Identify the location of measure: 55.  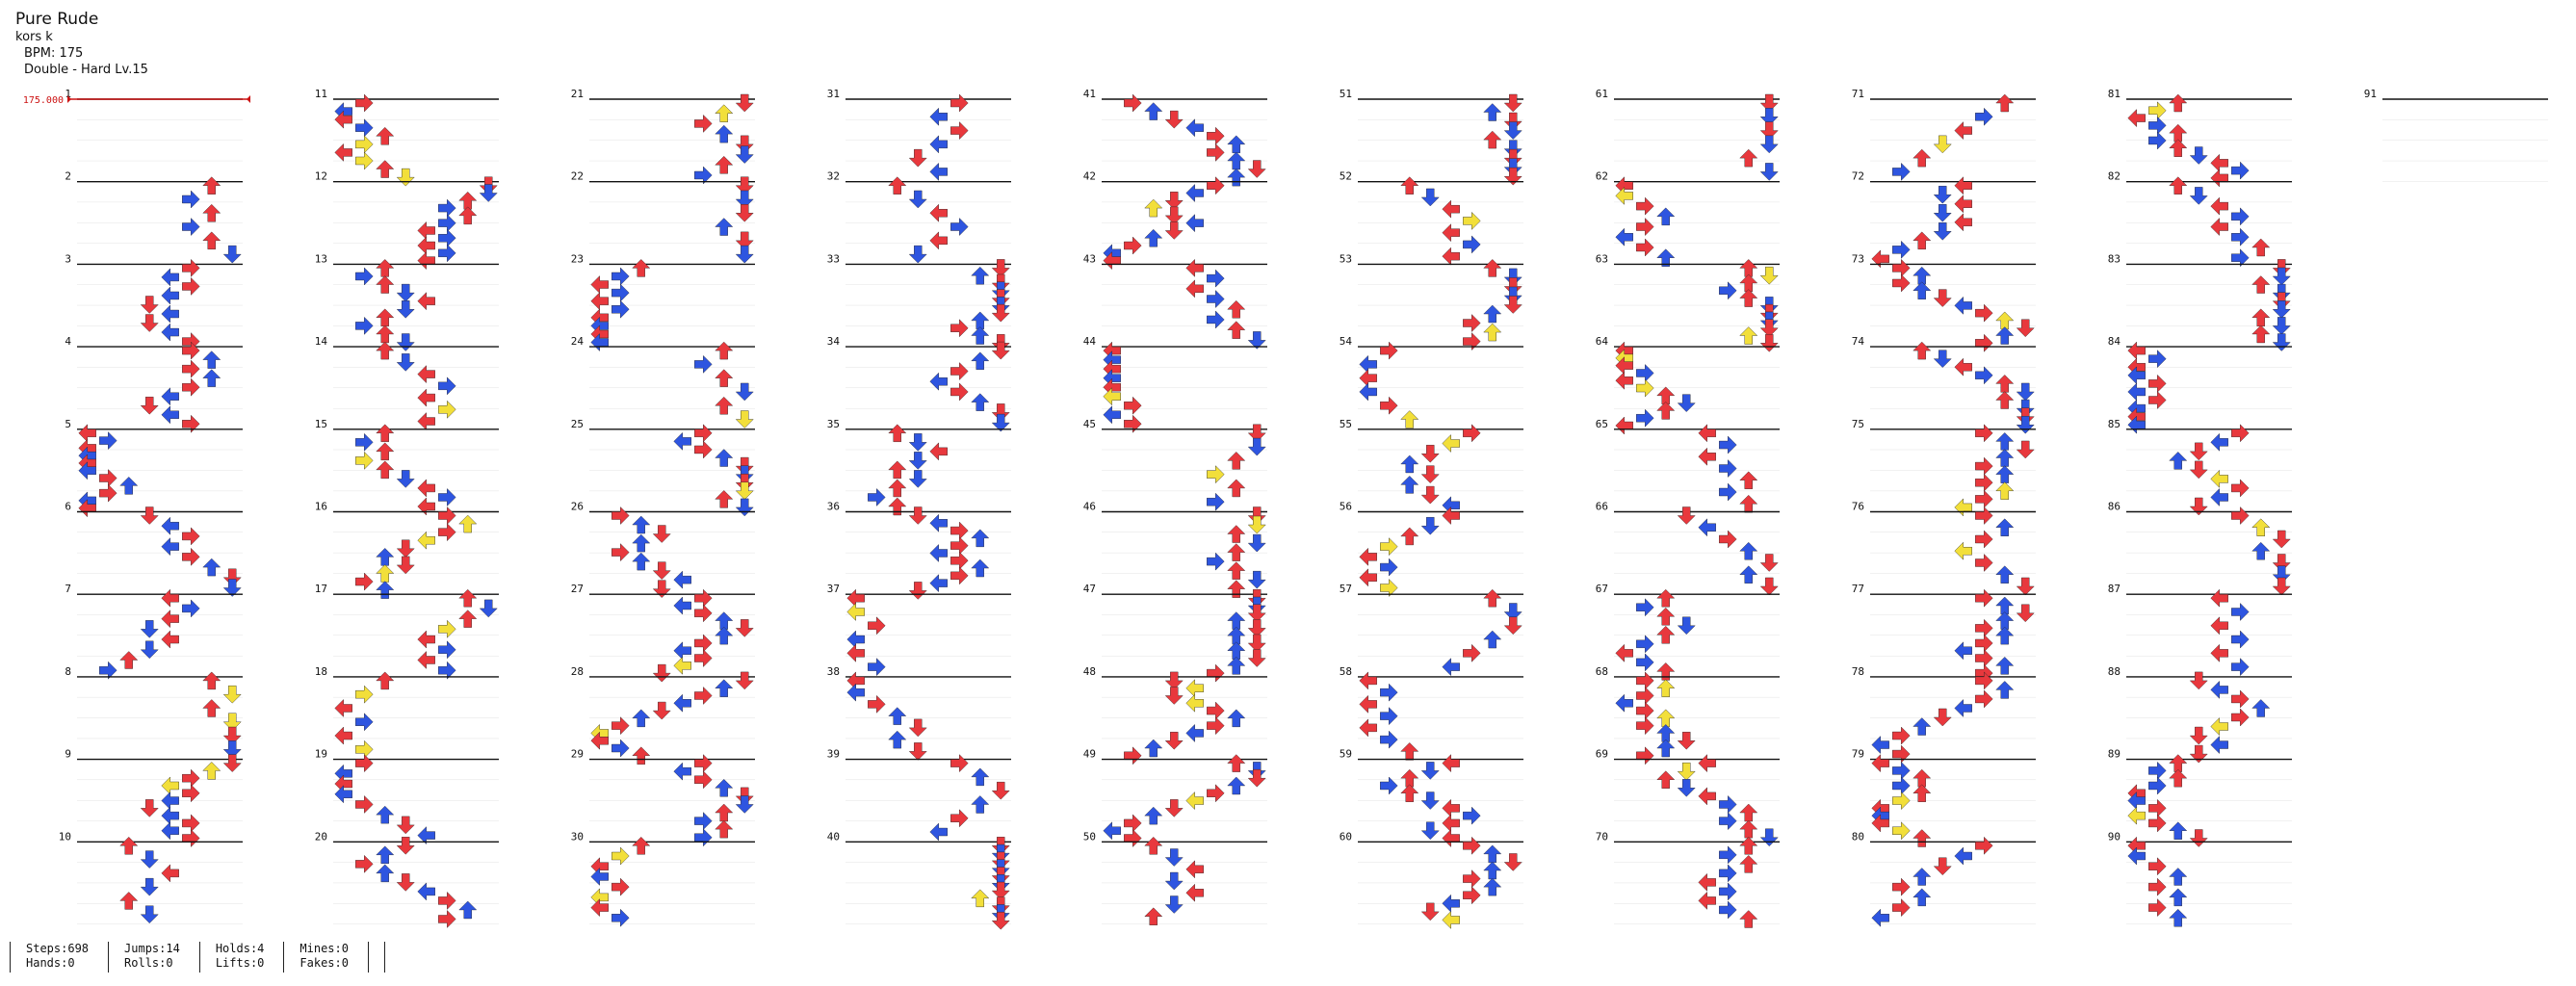
(1431, 465).